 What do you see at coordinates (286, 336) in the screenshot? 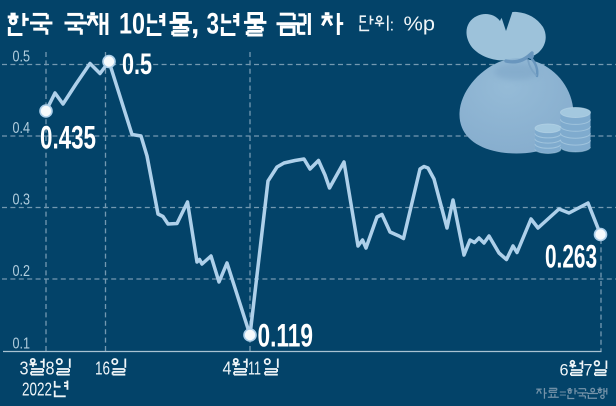
I see `svg-text: 0.119` at bounding box center [286, 336].